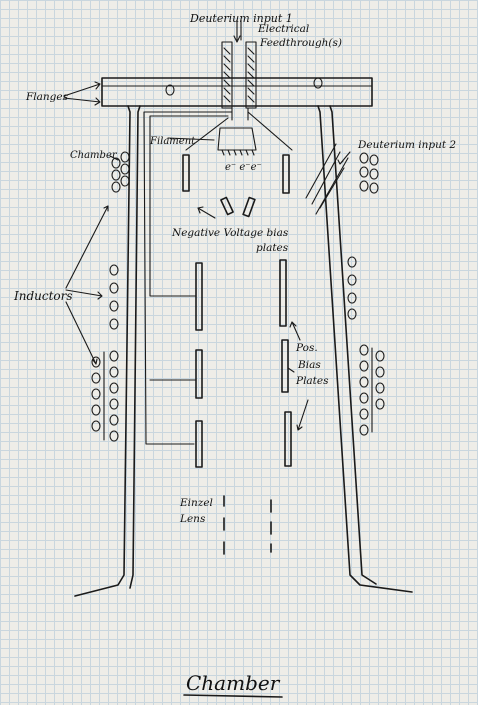 This screenshot has width=478, height=705. What do you see at coordinates (196, 503) in the screenshot?
I see `einzel-lens-label-1: Einzel` at bounding box center [196, 503].